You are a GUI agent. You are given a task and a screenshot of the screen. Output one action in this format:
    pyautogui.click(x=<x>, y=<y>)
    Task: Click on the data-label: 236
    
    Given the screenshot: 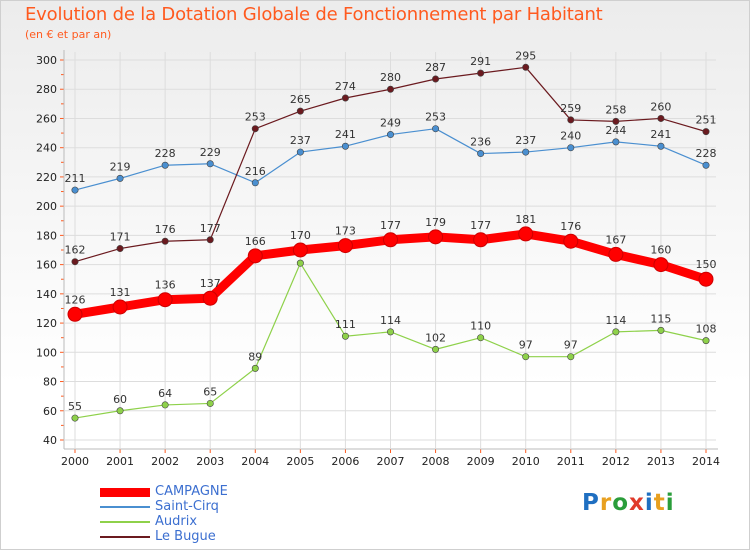 What is the action you would take?
    pyautogui.click(x=480, y=142)
    